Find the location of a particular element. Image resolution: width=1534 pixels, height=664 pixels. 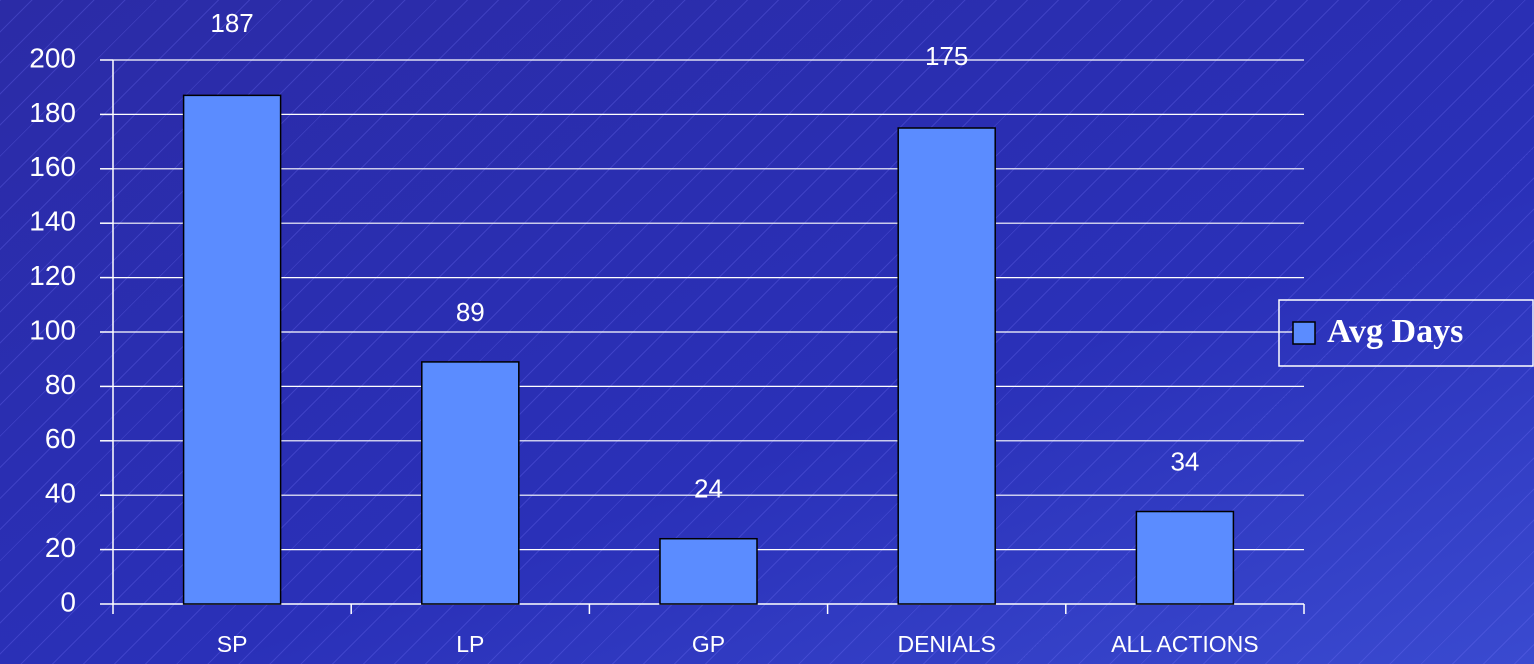

y-tick-label: 160 is located at coordinates (52, 166).